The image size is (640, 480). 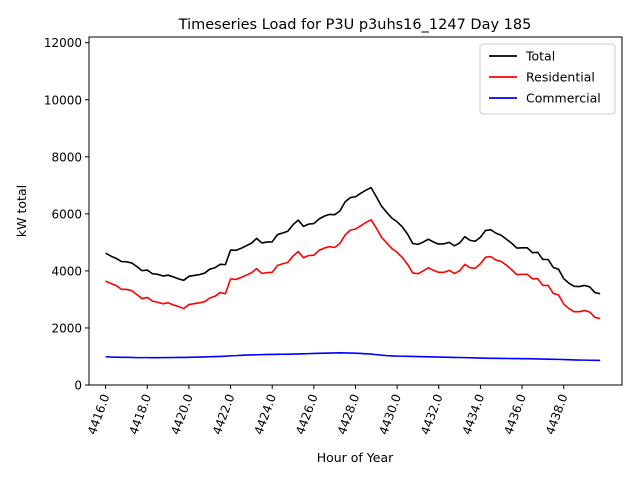 I want to click on x-tick-label: 4418.0, so click(x=141, y=414).